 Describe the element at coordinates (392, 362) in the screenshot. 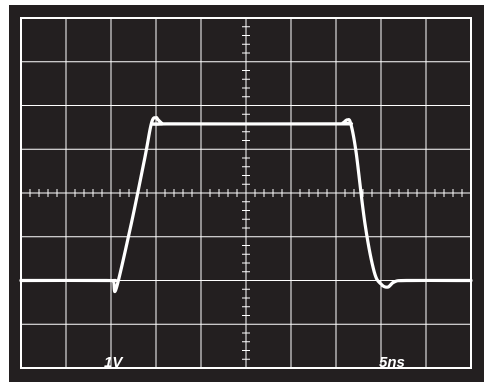

I see `horizontal-scale-label: 5ns` at that location.